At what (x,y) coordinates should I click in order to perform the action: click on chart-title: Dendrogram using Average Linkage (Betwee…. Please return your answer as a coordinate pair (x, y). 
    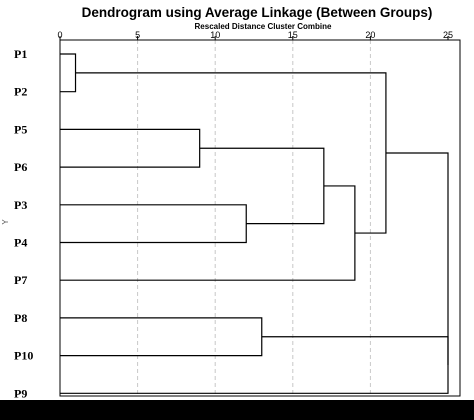
    Looking at the image, I should click on (257, 12).